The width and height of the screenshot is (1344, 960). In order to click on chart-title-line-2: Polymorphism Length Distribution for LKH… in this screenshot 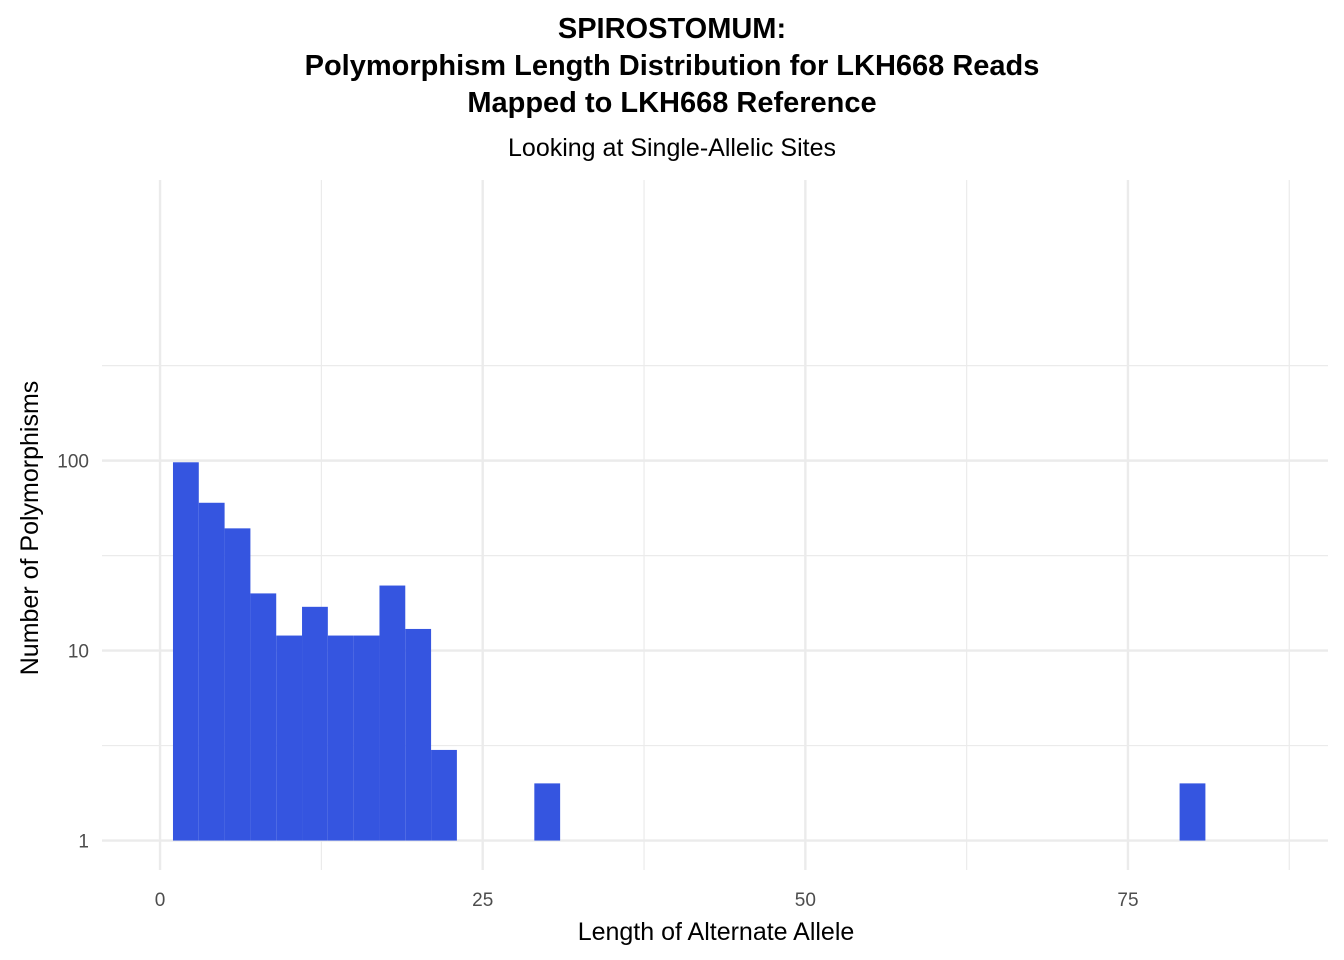, I will do `click(672, 66)`.